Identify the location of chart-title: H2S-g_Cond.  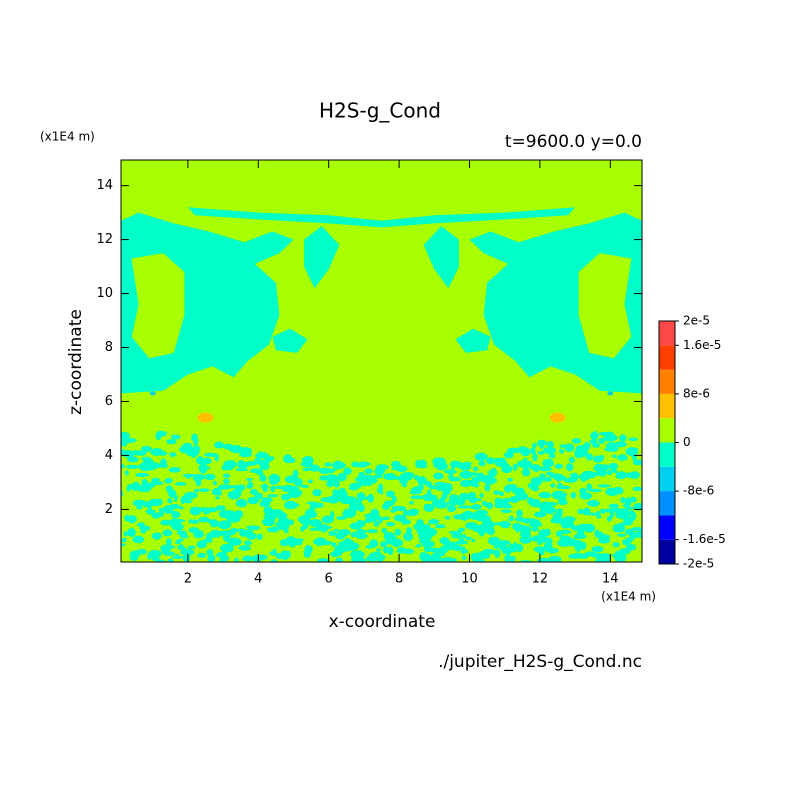
(380, 111).